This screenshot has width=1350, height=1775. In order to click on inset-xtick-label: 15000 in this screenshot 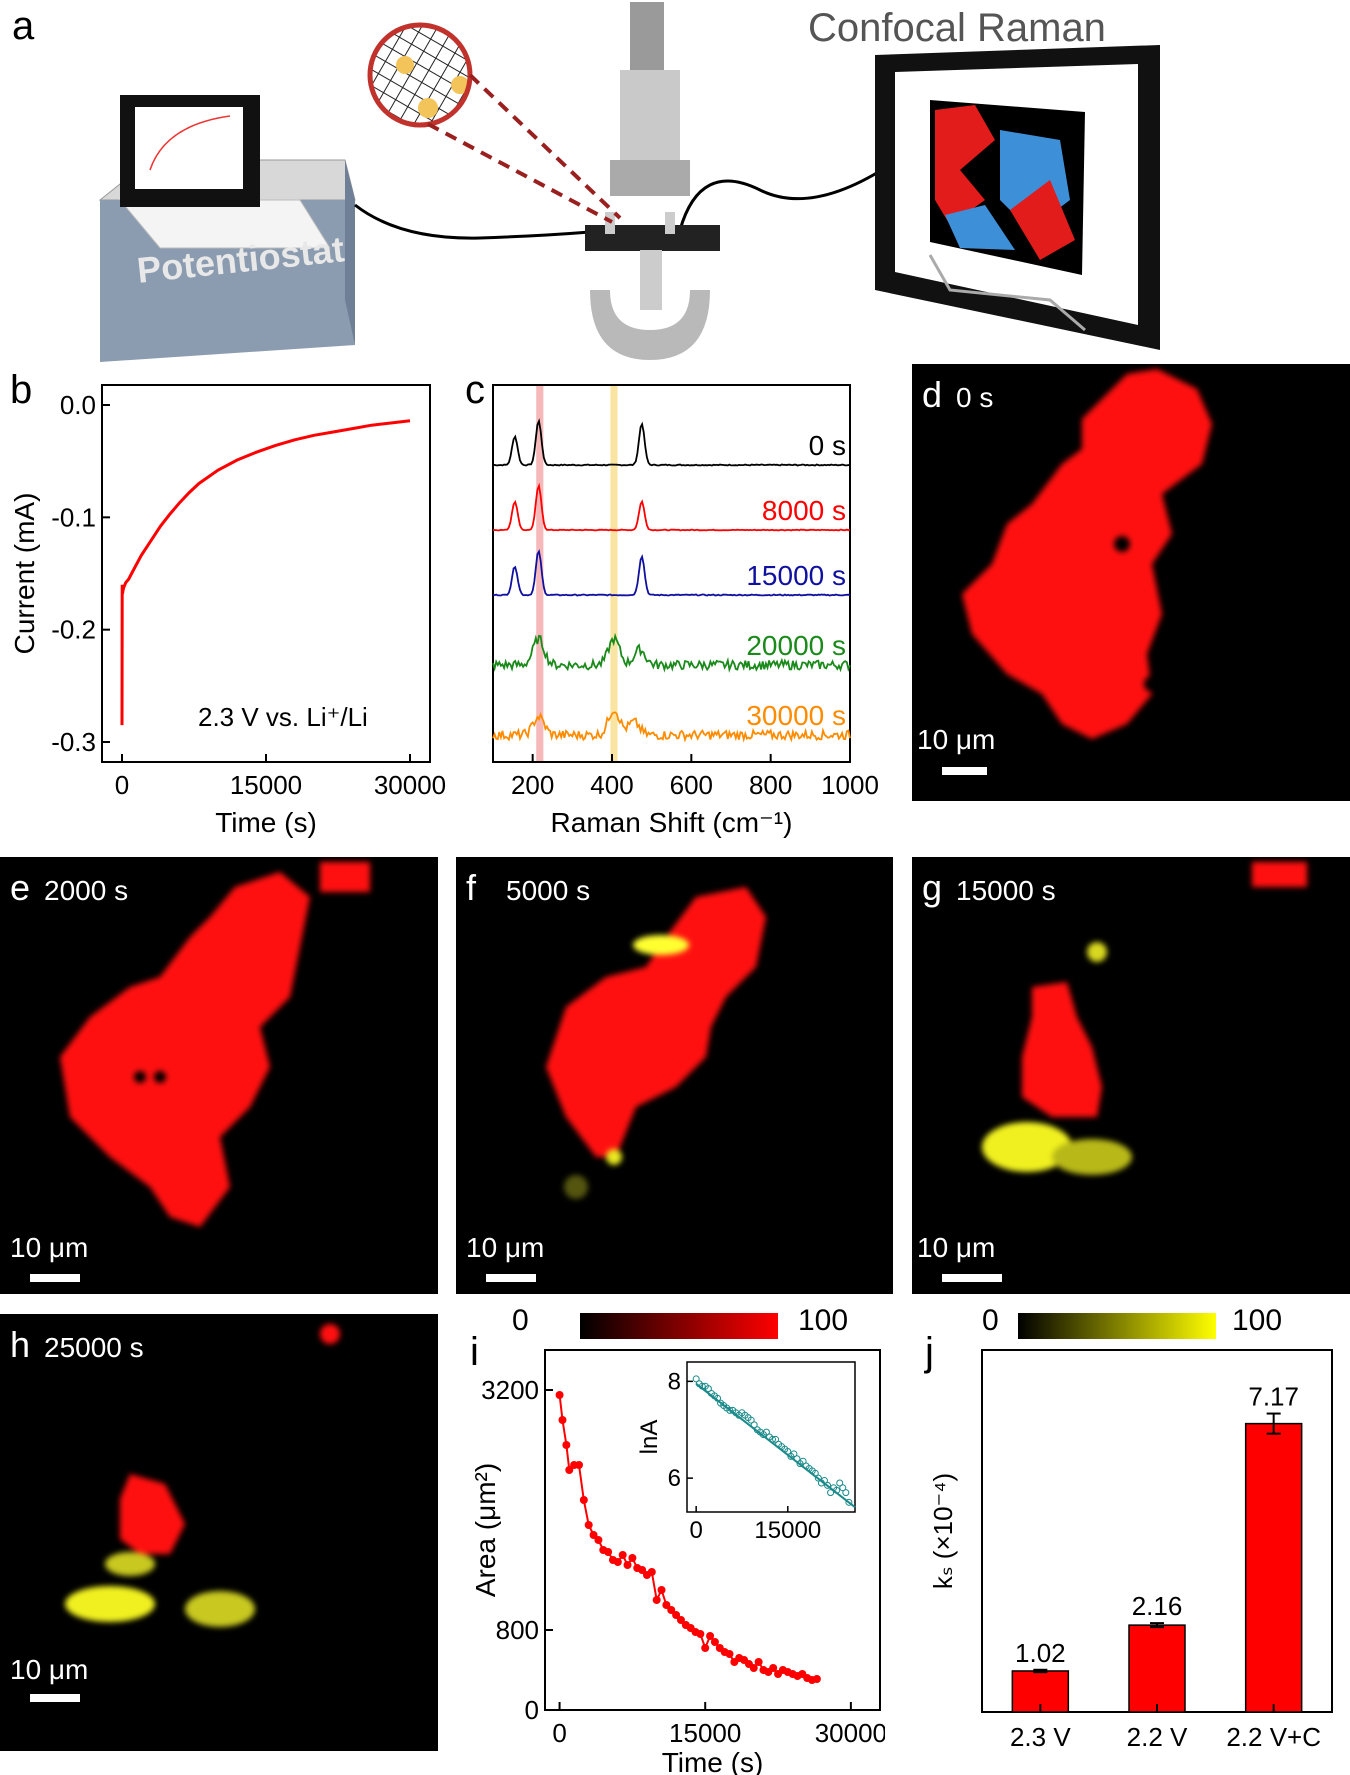, I will do `click(787, 1530)`.